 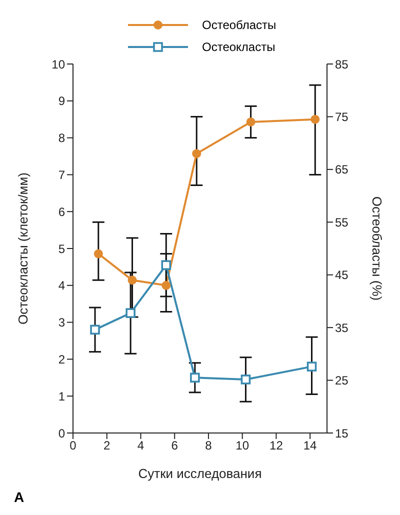 What do you see at coordinates (62, 138) in the screenshot?
I see `y-tick-label: 8` at bounding box center [62, 138].